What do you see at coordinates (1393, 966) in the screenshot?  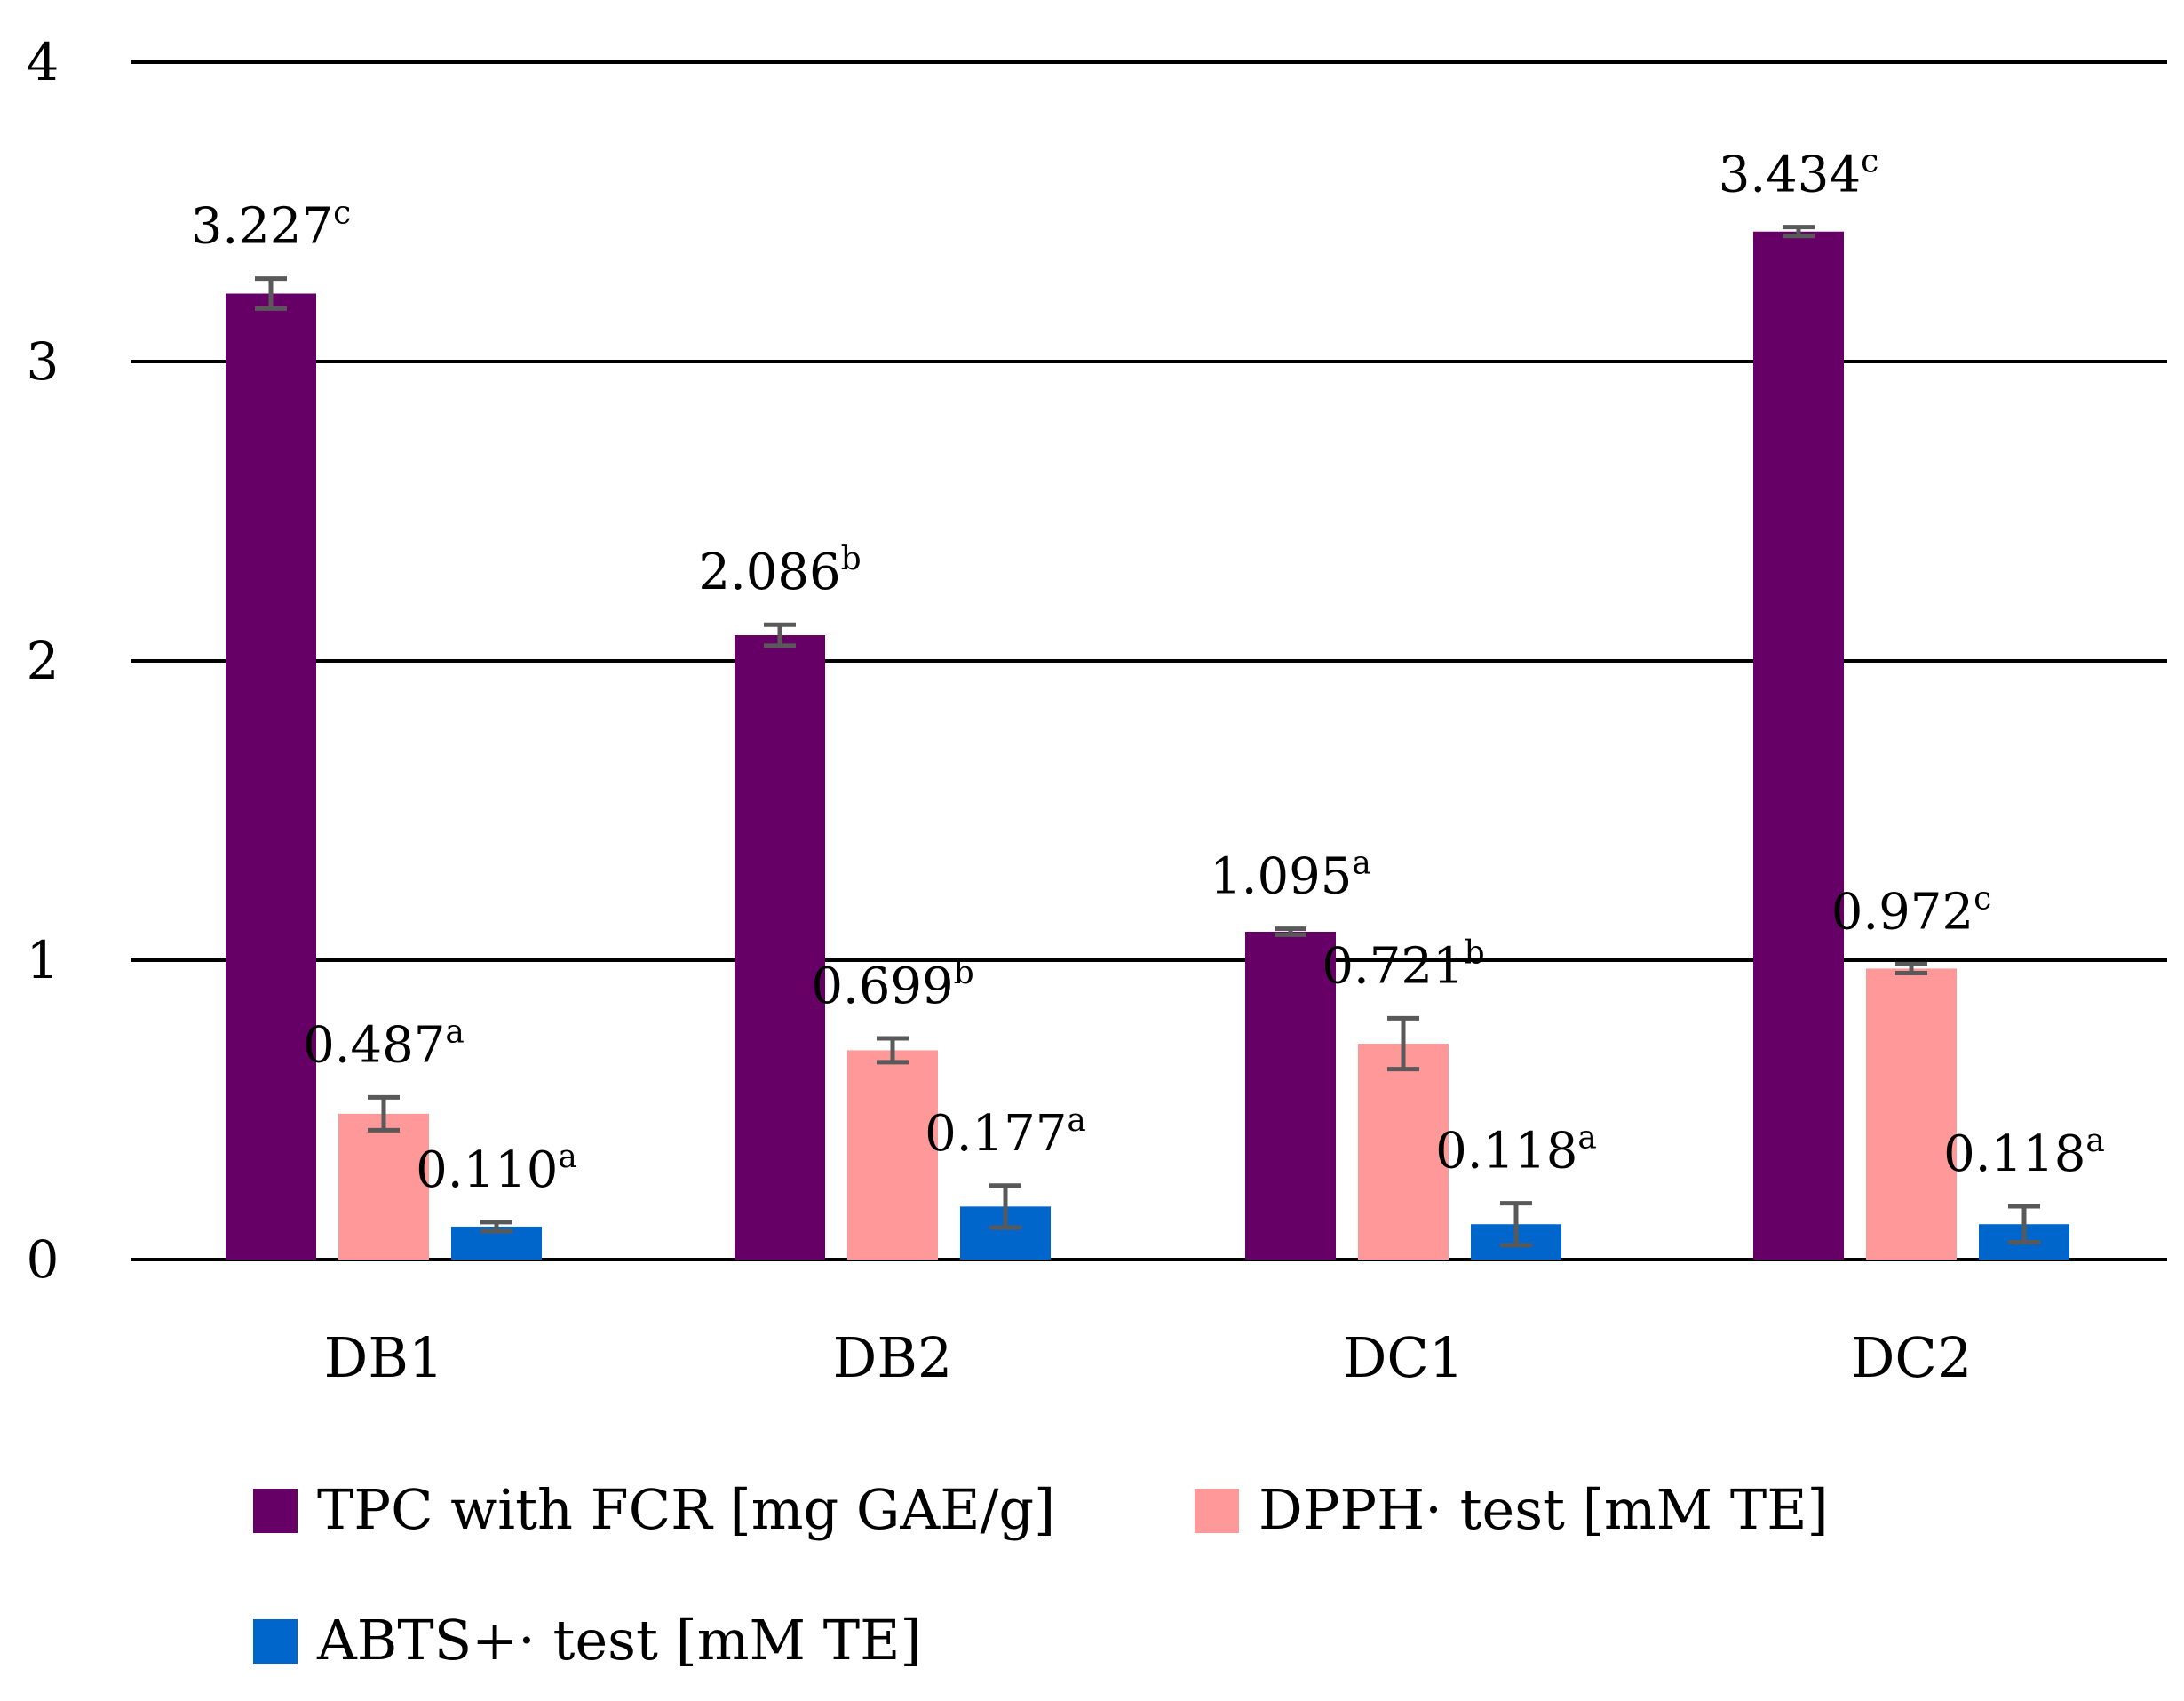 I see `data-label-value: 0.721` at bounding box center [1393, 966].